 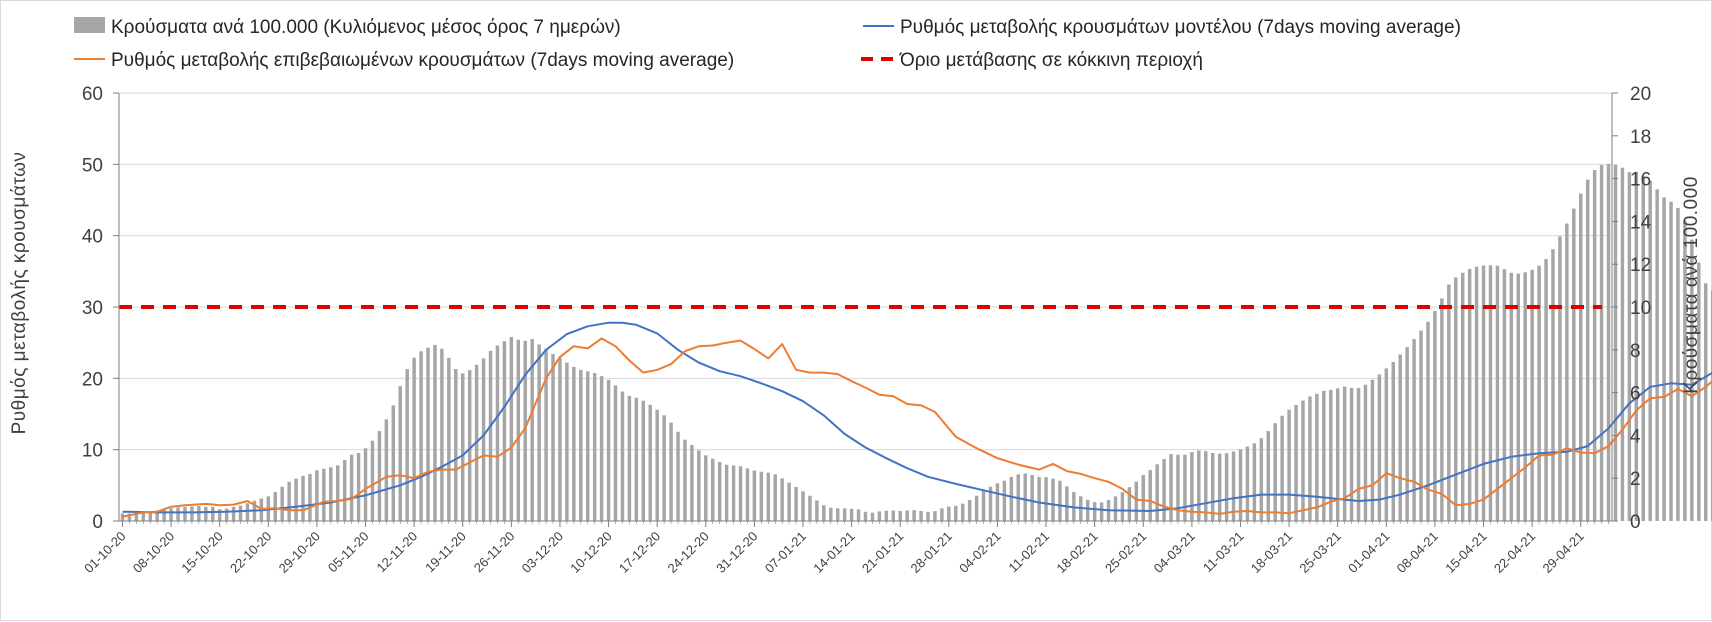 I want to click on y-right-tick-label: 2, so click(x=1635, y=479).